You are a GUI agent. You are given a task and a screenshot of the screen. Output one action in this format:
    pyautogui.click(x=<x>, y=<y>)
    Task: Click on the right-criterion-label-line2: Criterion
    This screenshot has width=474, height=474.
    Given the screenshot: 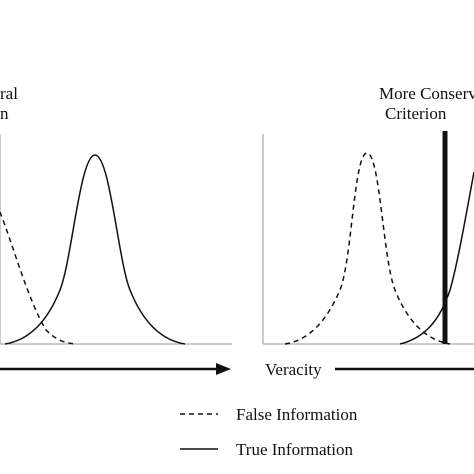 What is the action you would take?
    pyautogui.click(x=416, y=113)
    